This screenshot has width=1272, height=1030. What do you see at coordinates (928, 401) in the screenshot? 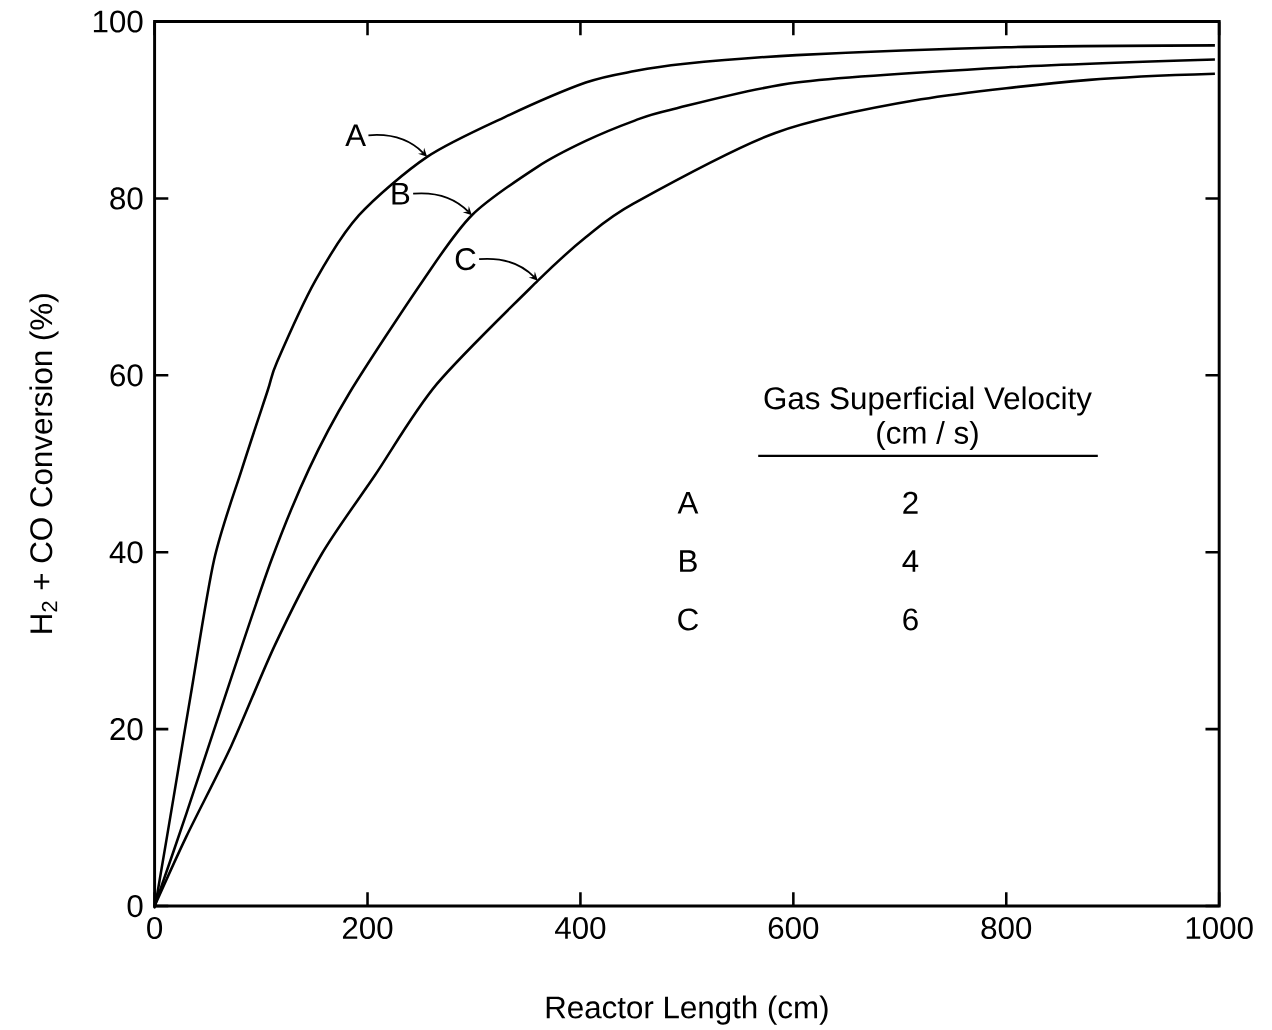
I see `annotation: Gas Superficial Velocity` at bounding box center [928, 401].